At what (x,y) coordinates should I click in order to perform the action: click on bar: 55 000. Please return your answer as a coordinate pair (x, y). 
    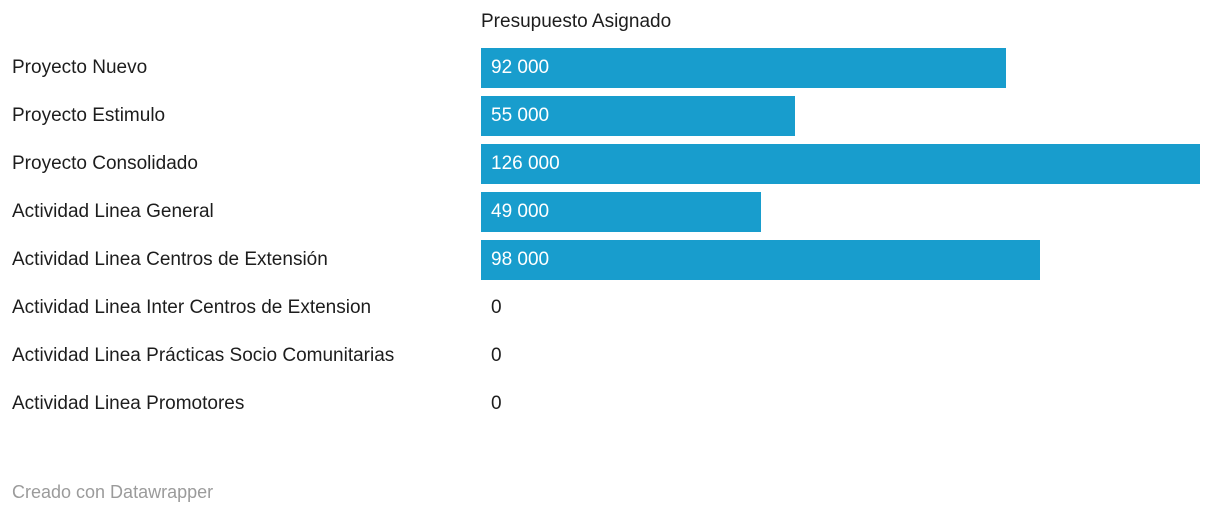
    Looking at the image, I should click on (638, 116).